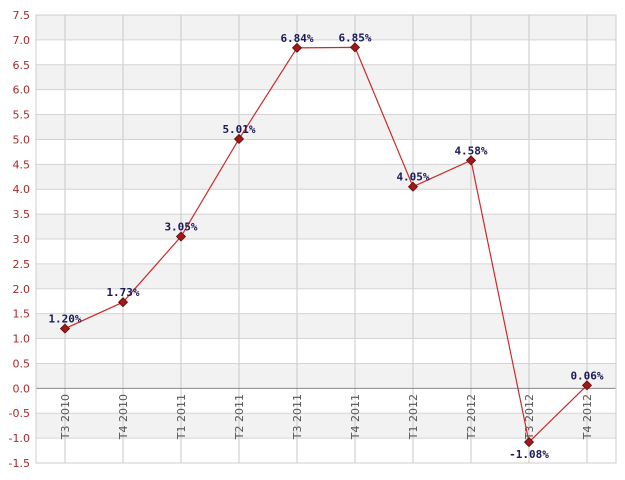  Describe the element at coordinates (22, 90) in the screenshot. I see `y-tick-label: 6.0` at that location.